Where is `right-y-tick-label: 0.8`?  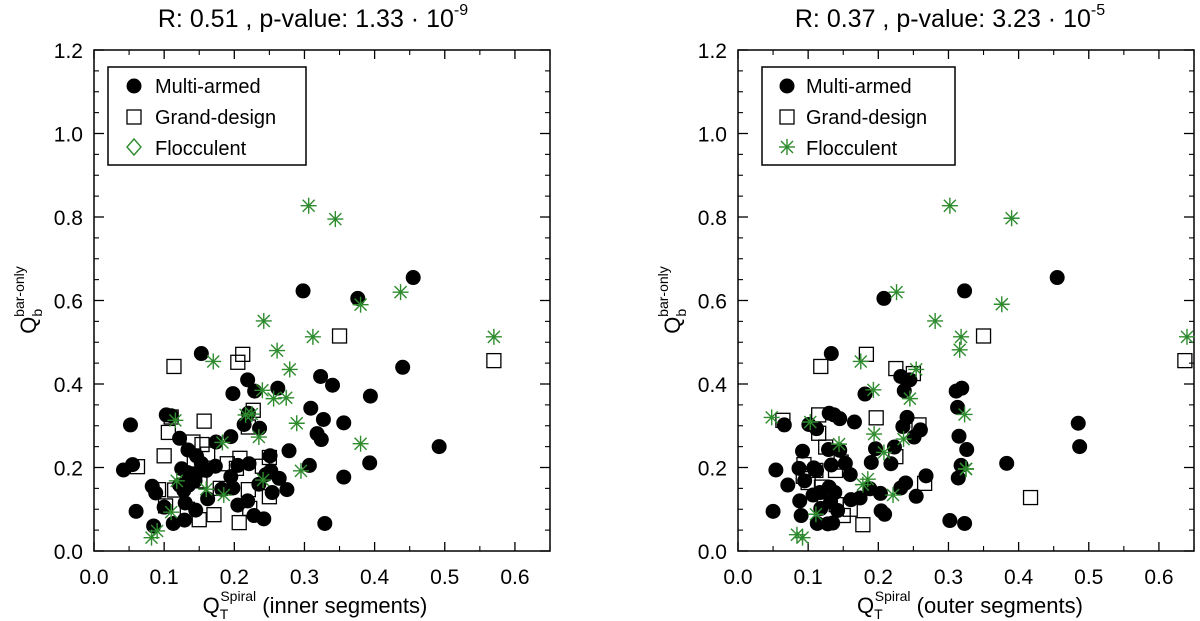
right-y-tick-label: 0.8 is located at coordinates (712, 218).